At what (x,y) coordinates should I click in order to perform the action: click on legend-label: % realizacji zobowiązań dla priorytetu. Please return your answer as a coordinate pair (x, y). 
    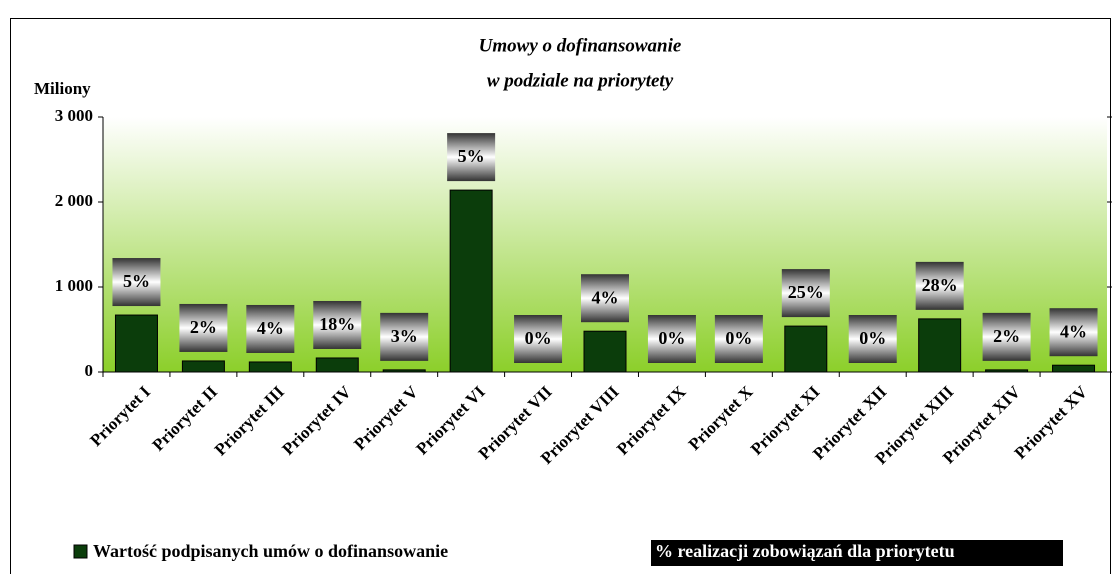
    Looking at the image, I should click on (805, 551).